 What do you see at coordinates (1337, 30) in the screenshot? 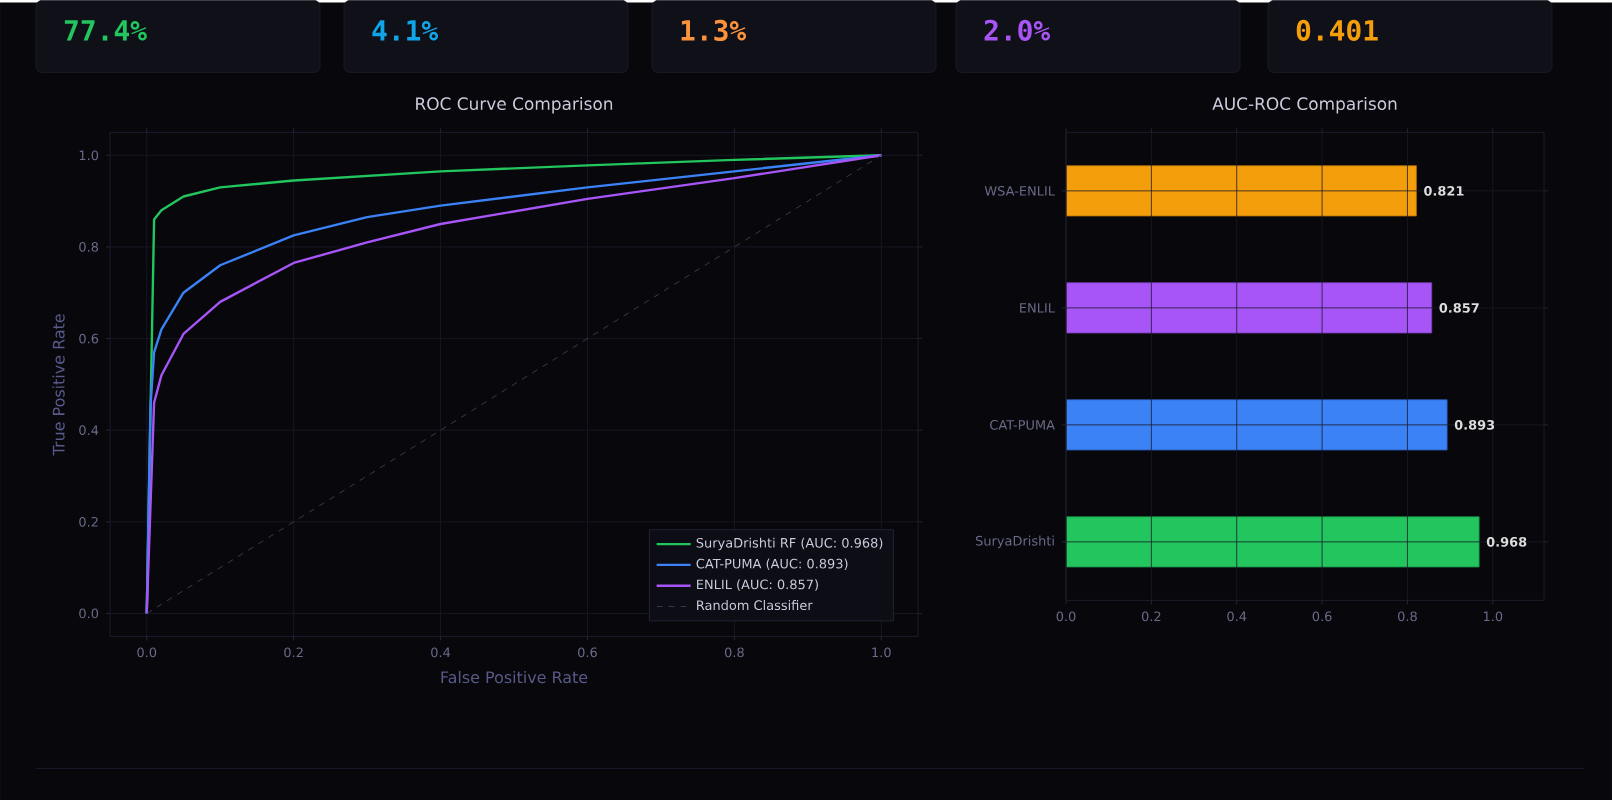
I see `text: 0.401` at bounding box center [1337, 30].